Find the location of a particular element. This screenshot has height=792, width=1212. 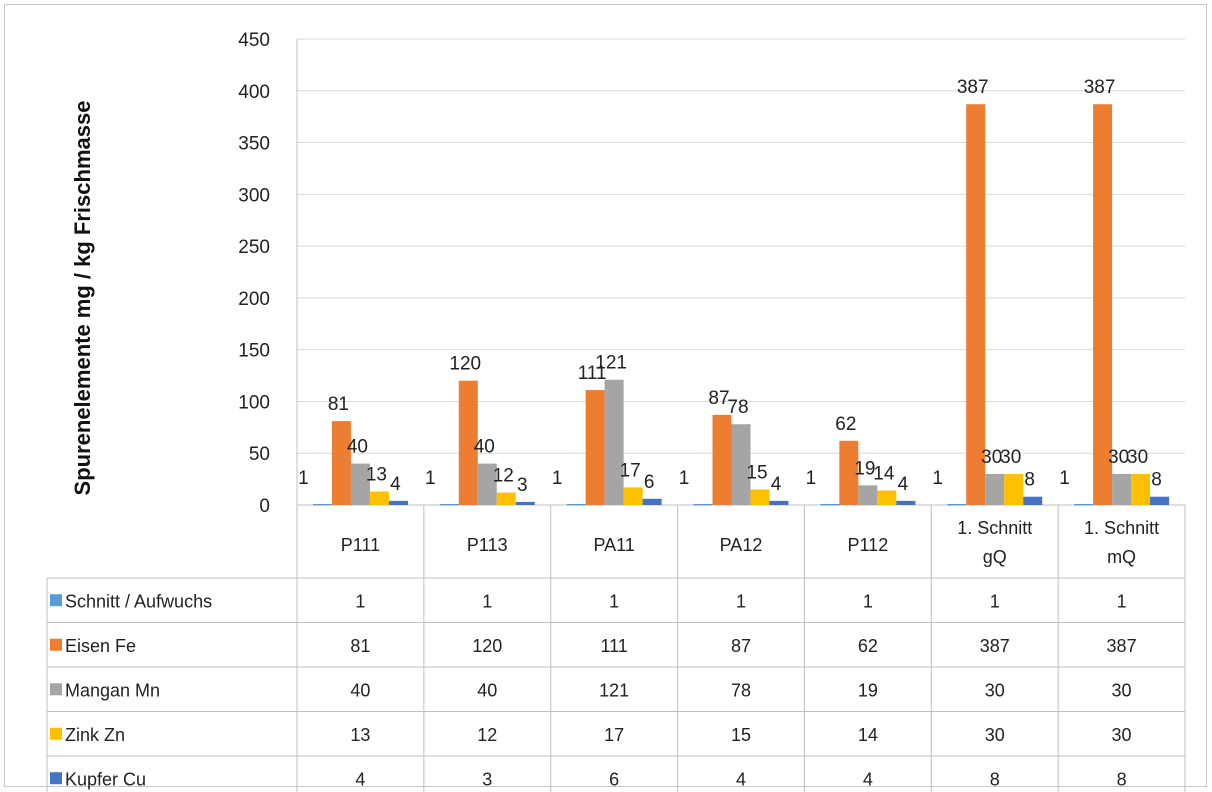

legend-label: Schnitt / Aufwuchs is located at coordinates (138, 601).